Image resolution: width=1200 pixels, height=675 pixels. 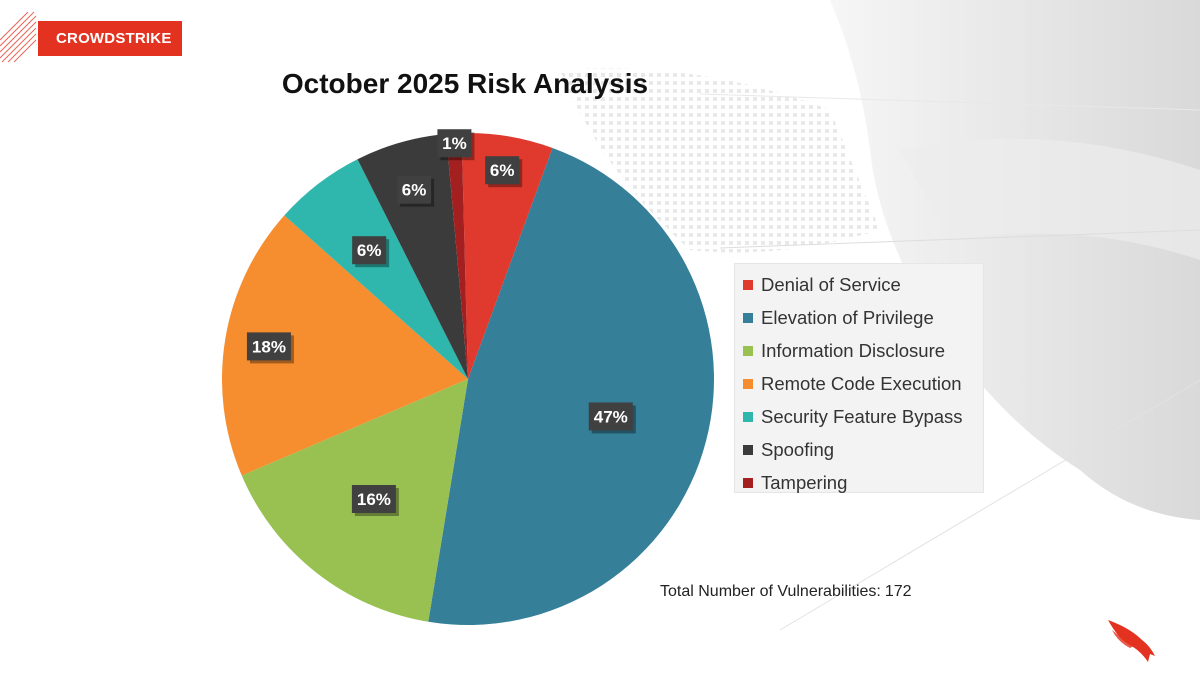 I want to click on legend-item-denial-of-service: Denial of Service, so click(x=859, y=284).